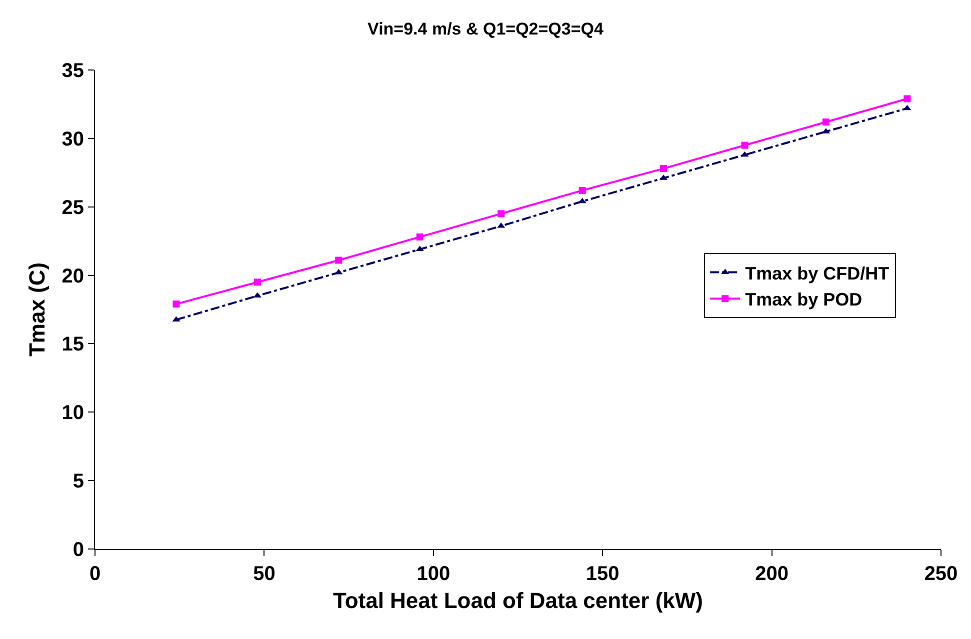 This screenshot has width=971, height=639. Describe the element at coordinates (73, 413) in the screenshot. I see `y-tick-label: 10` at that location.